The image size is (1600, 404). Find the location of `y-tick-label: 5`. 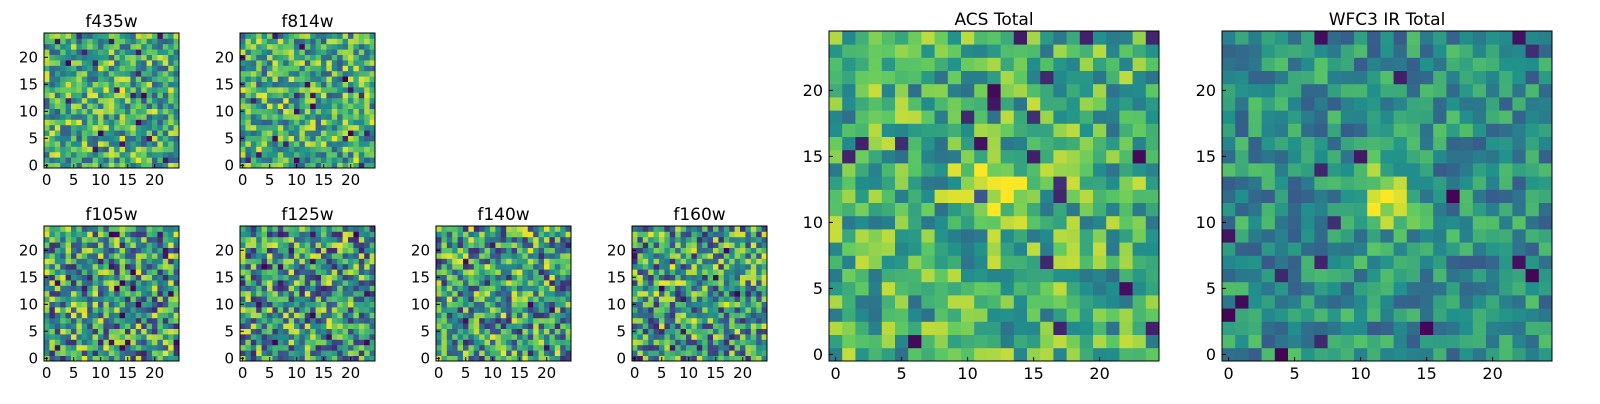

y-tick-label: 5 is located at coordinates (818, 288).